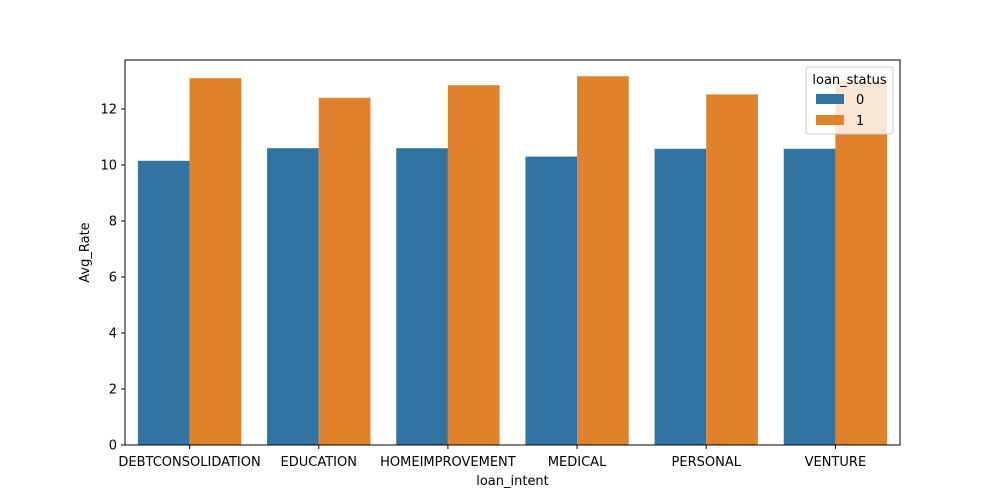  I want to click on y-tick-label: 0, so click(113, 446).